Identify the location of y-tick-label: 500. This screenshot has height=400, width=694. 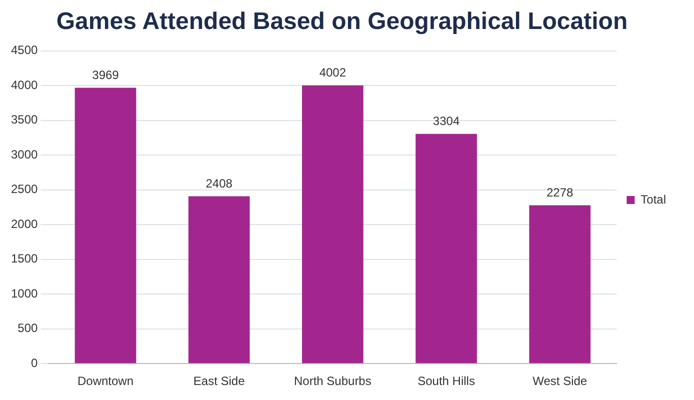
(28, 328).